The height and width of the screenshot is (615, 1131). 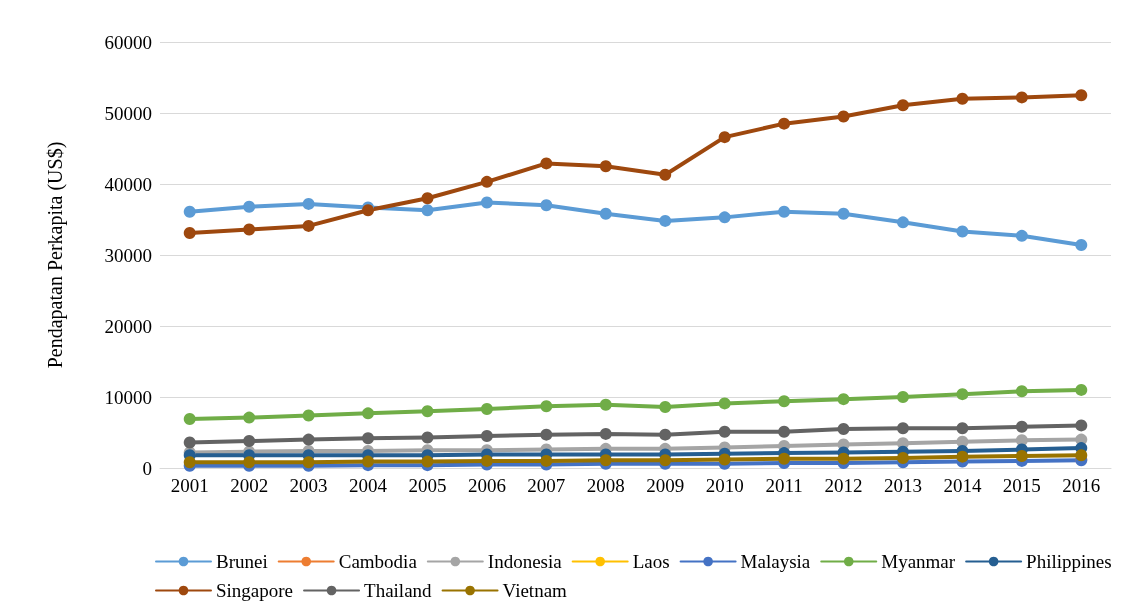 What do you see at coordinates (962, 485) in the screenshot?
I see `x-tick-label: 2014` at bounding box center [962, 485].